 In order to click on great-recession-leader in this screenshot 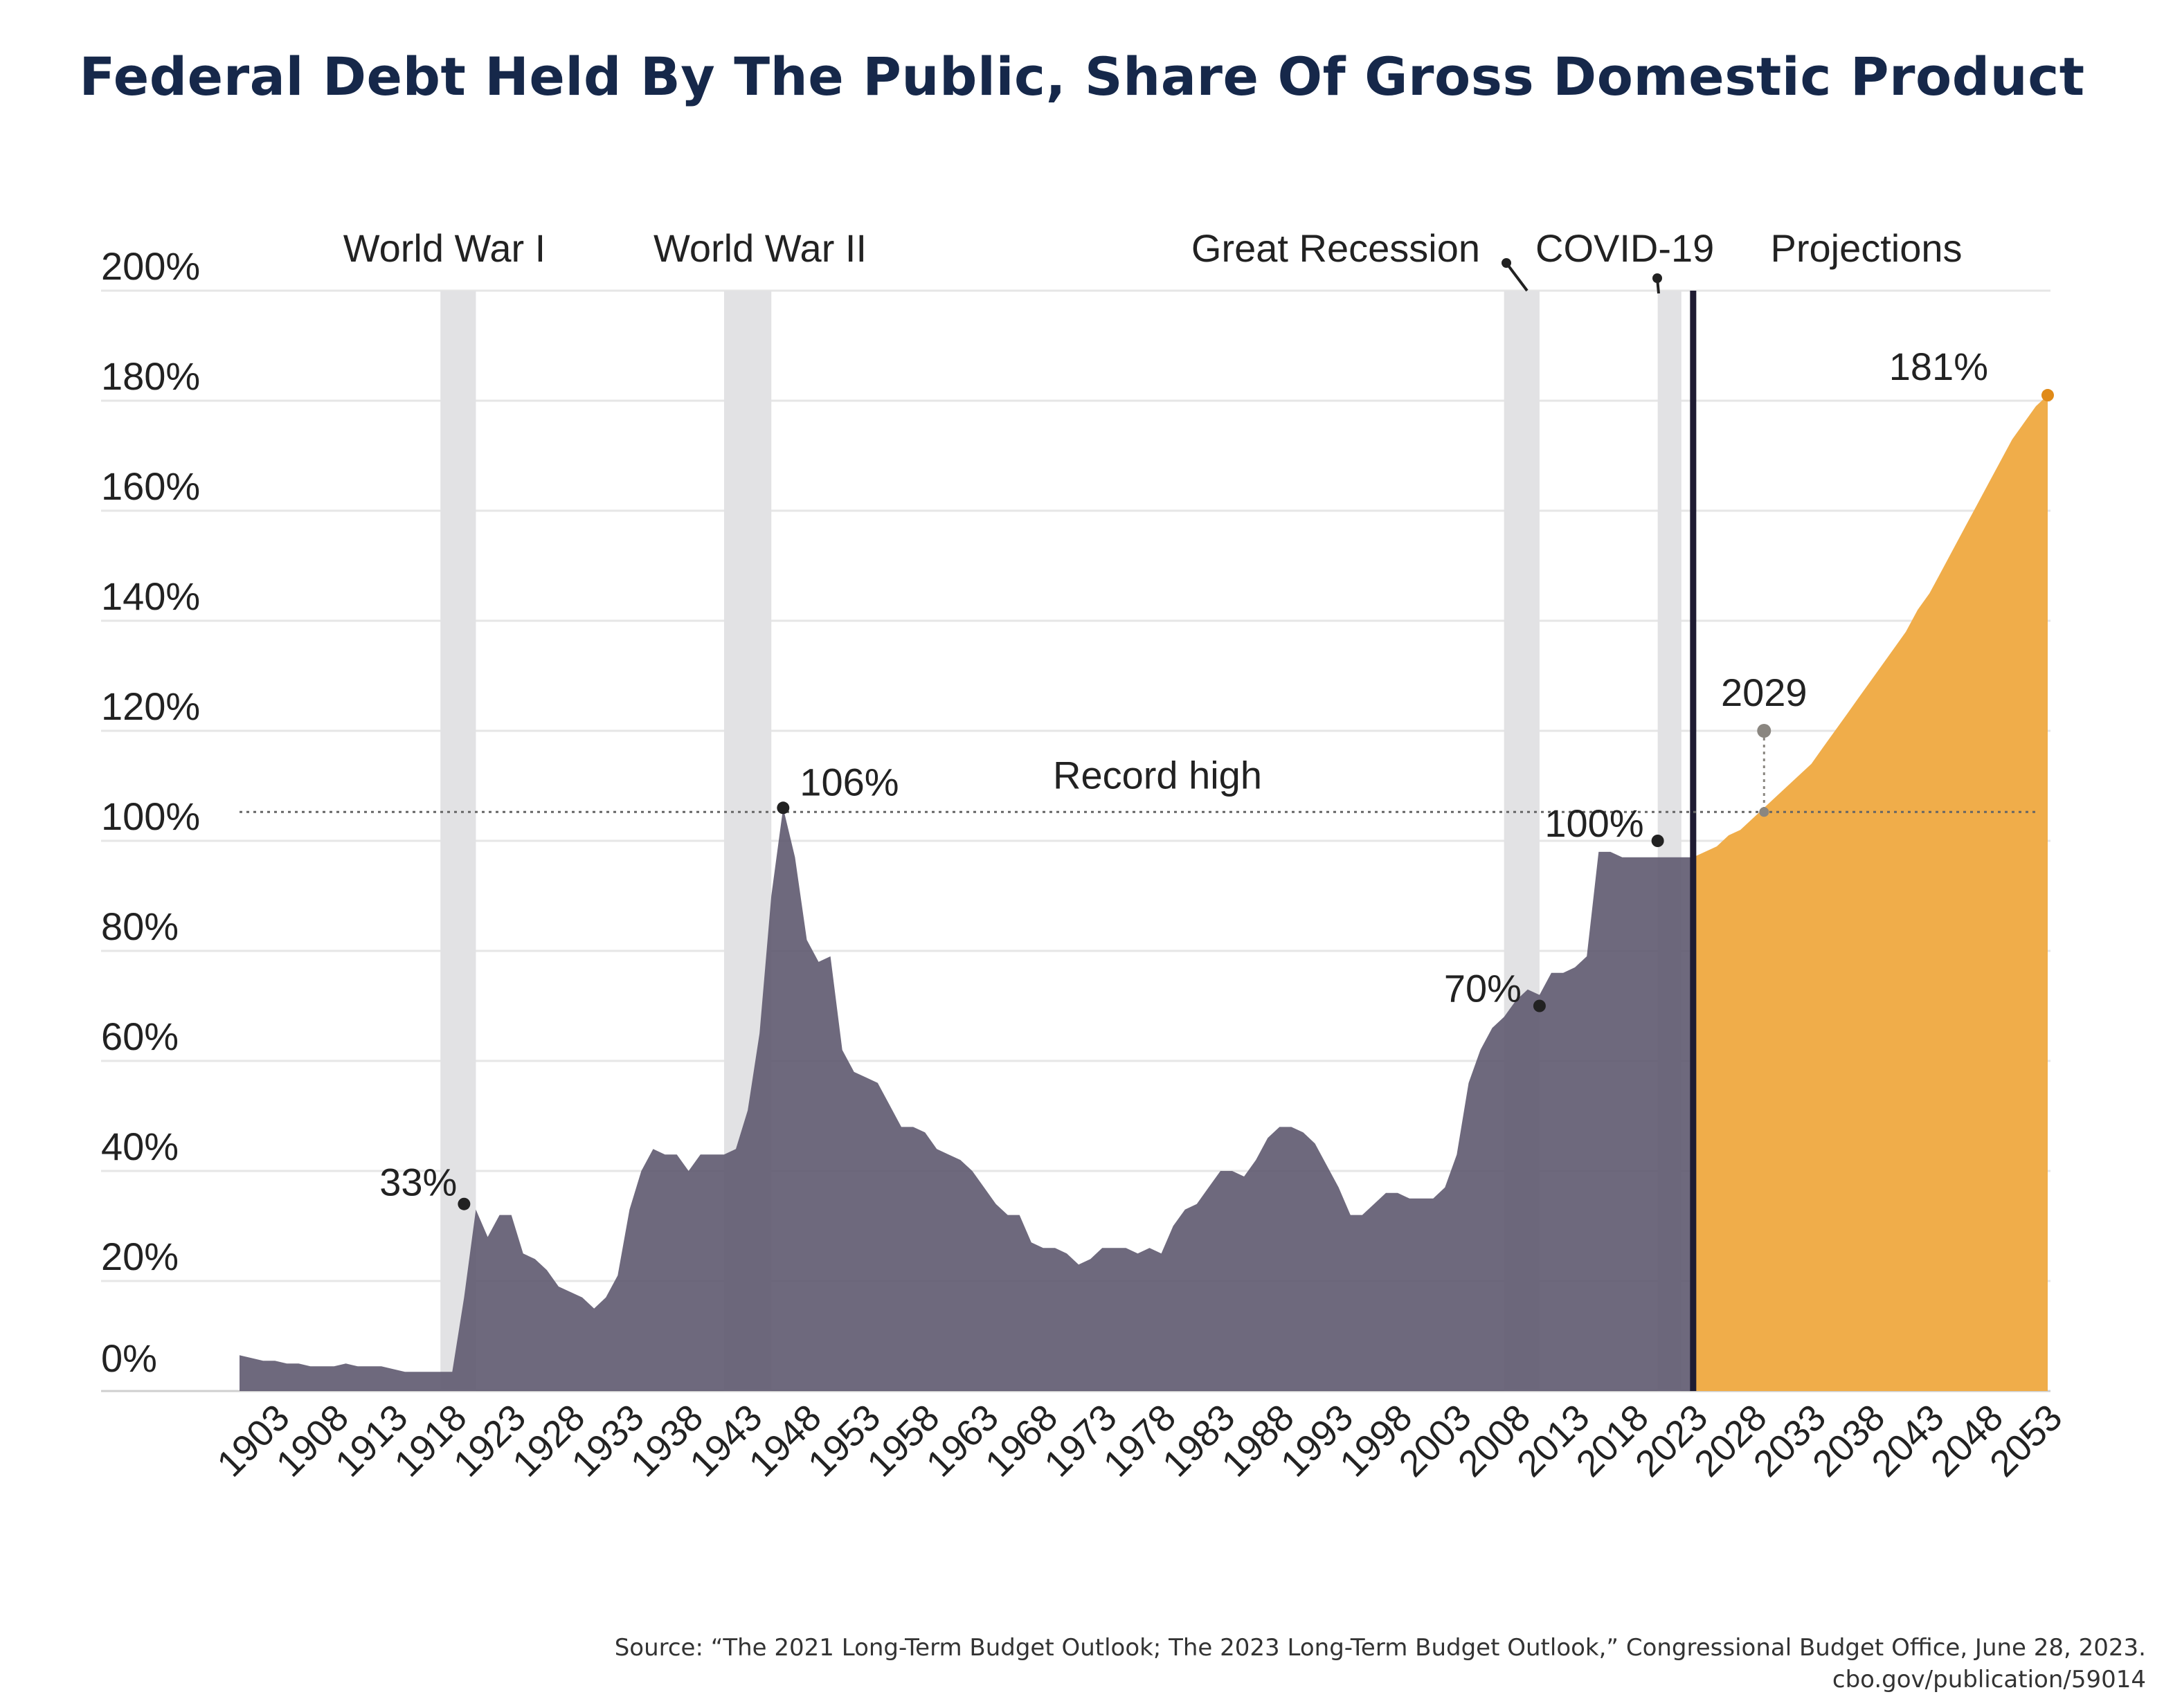, I will do `click(1517, 277)`.